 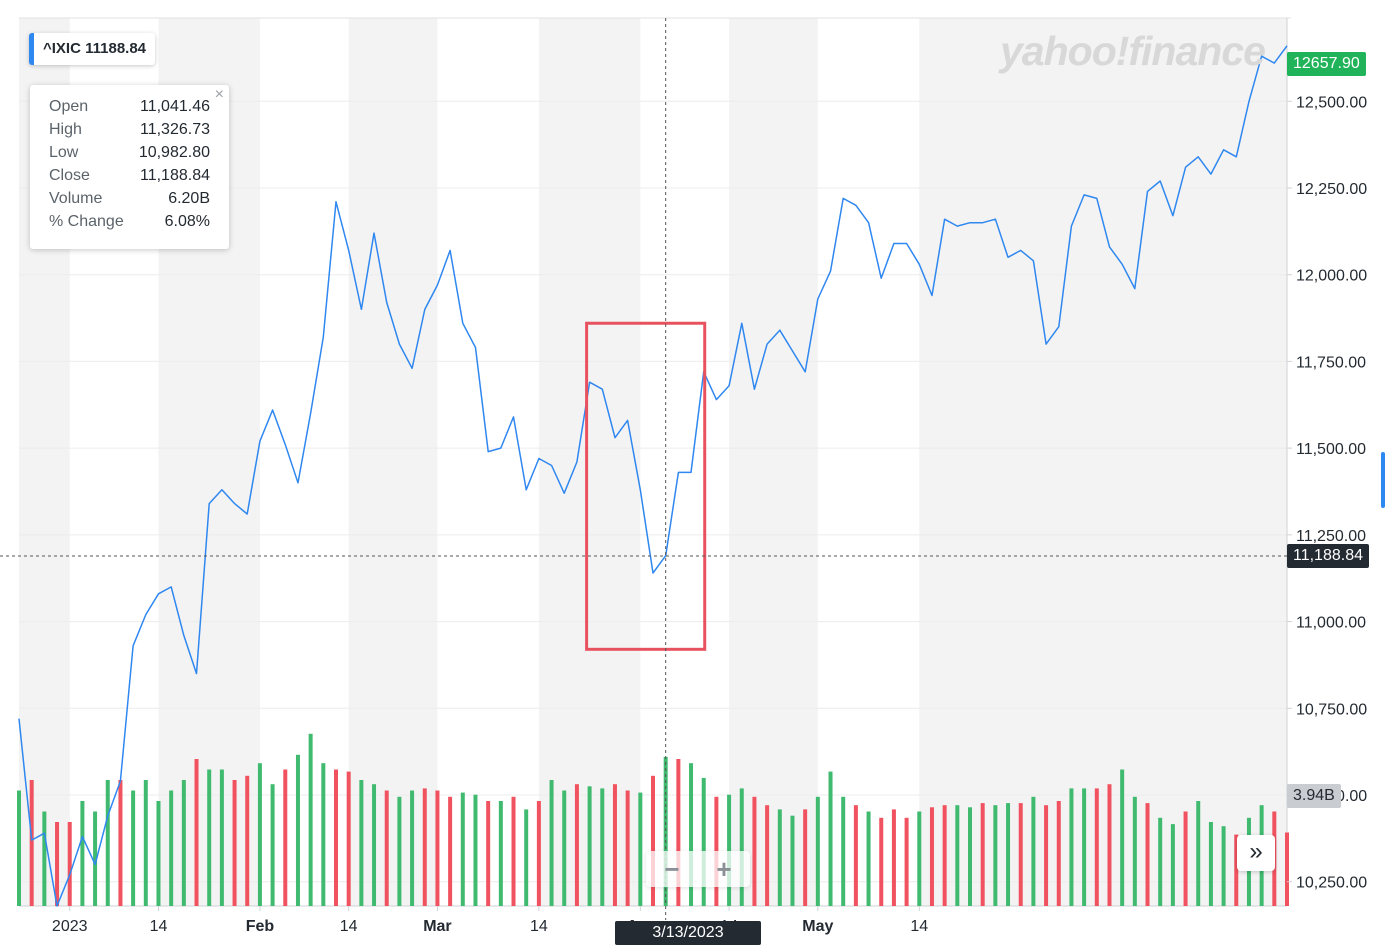 I want to click on highlight-box, so click(x=646, y=486).